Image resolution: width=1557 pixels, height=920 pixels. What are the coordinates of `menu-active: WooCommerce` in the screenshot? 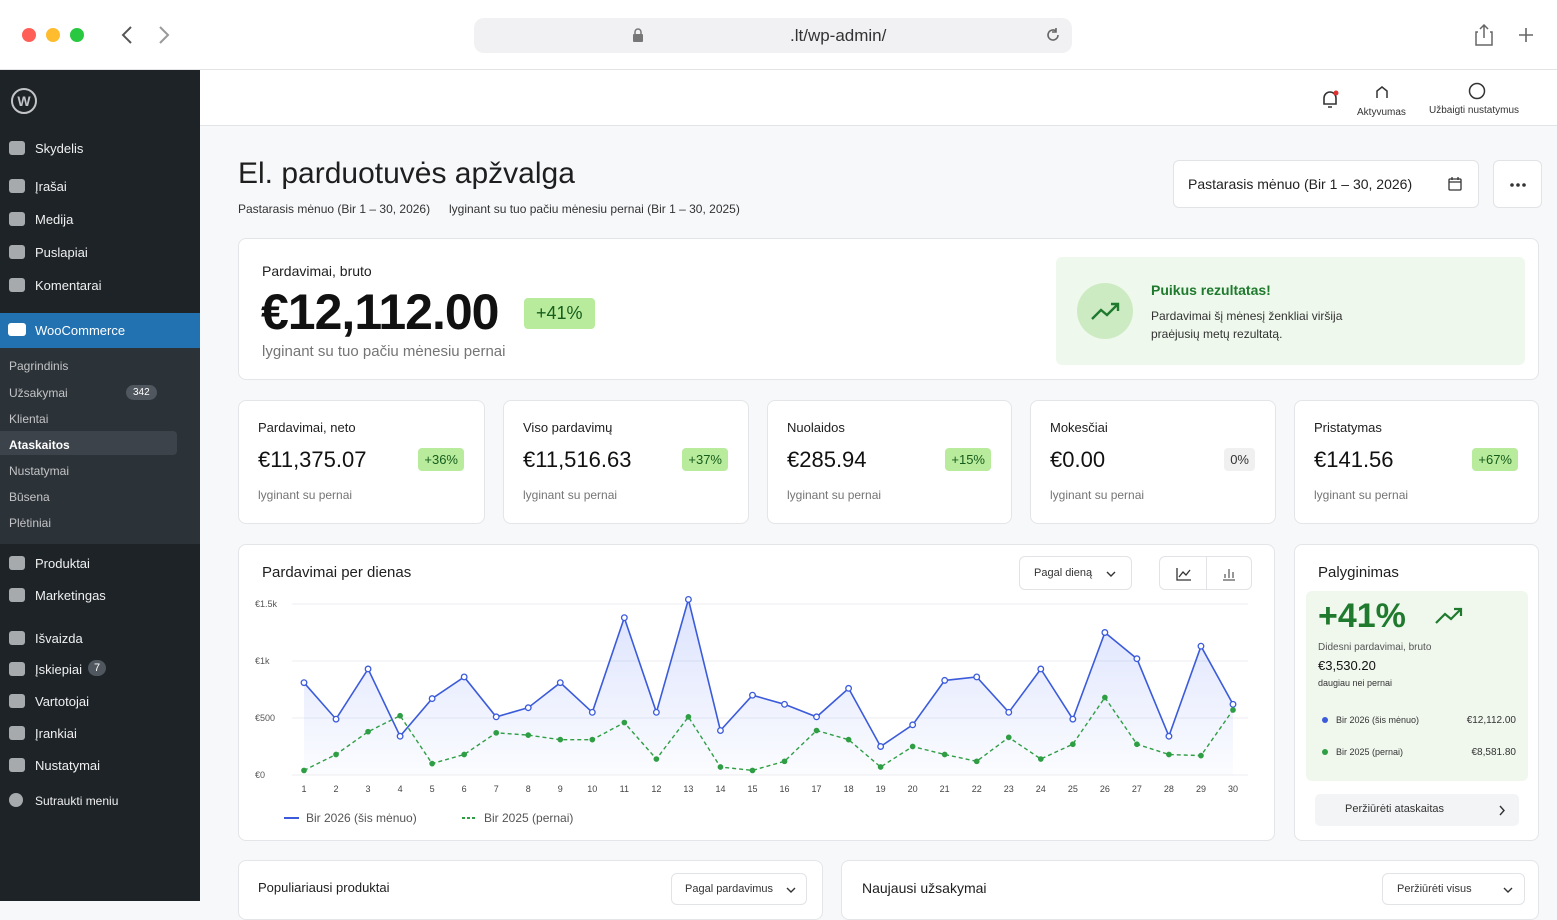 It's located at (100, 330).